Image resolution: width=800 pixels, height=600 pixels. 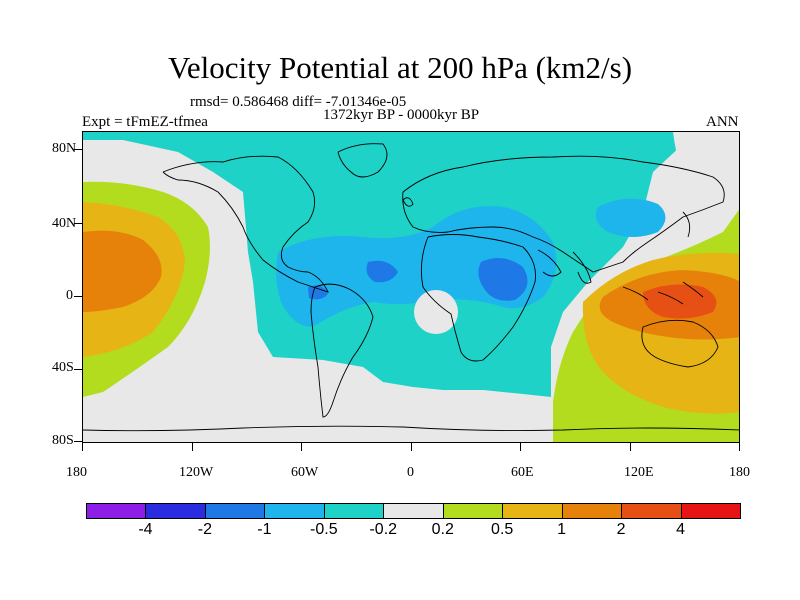 What do you see at coordinates (63, 440) in the screenshot?
I see `y-tick-label: 80S` at bounding box center [63, 440].